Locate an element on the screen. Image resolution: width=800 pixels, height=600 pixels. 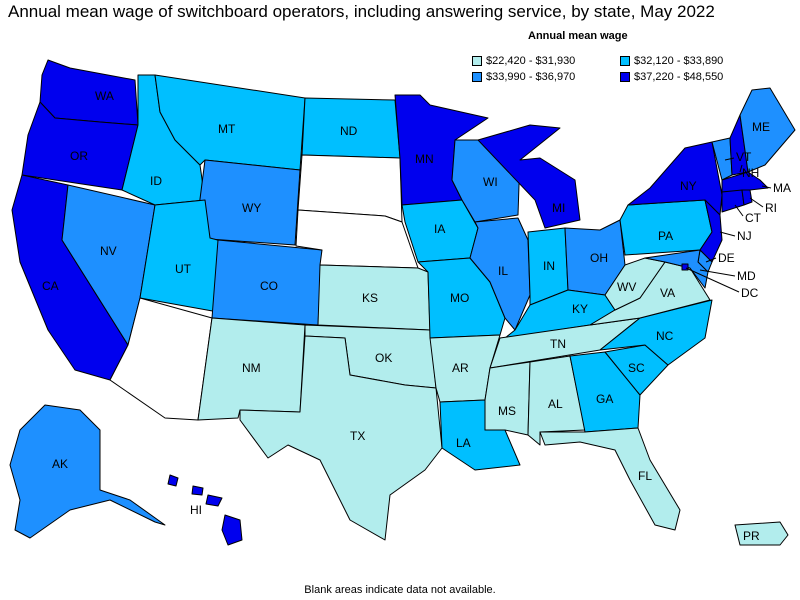
state-CT is located at coordinates (733, 201).